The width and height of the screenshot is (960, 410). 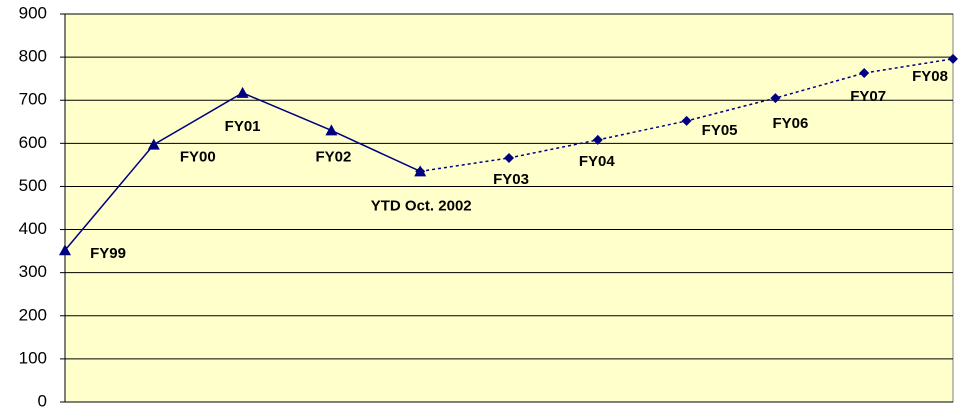 I want to click on category-label: FY06, so click(x=790, y=123).